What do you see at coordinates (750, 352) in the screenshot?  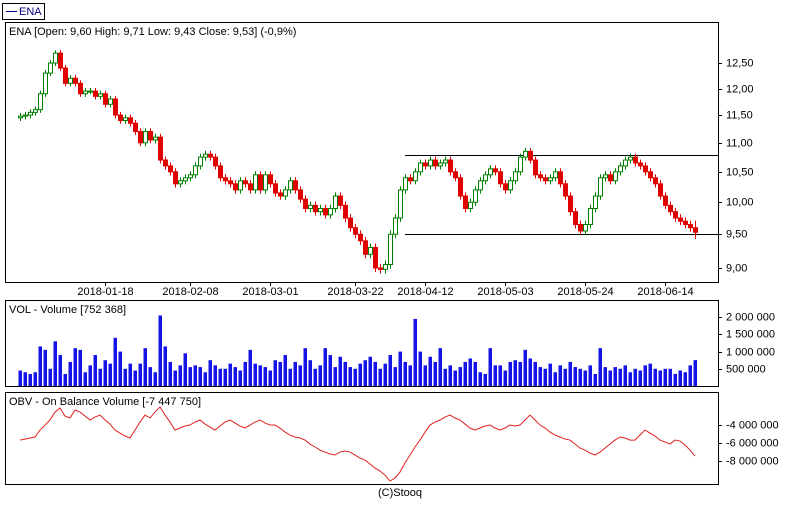 I see `y-tick-label: 1 000 000` at bounding box center [750, 352].